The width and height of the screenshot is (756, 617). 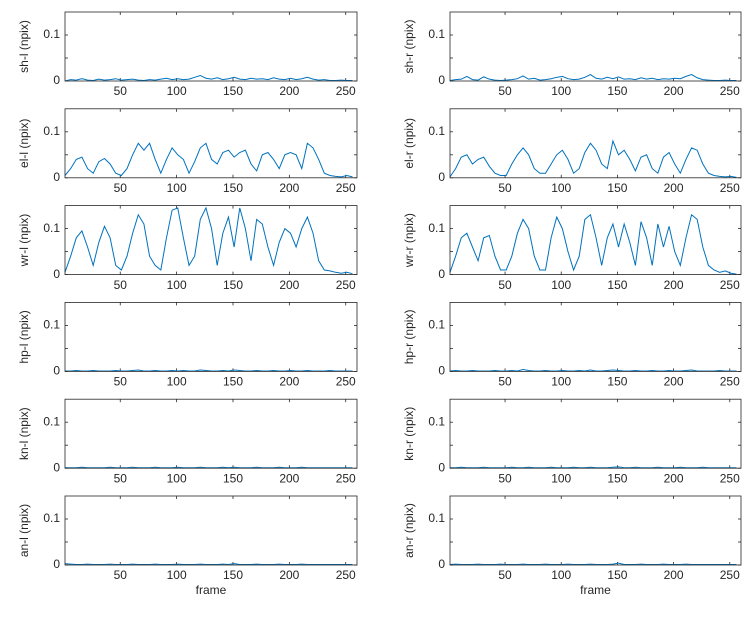 What do you see at coordinates (409, 143) in the screenshot?
I see `y-axis-label: el-r (npix)` at bounding box center [409, 143].